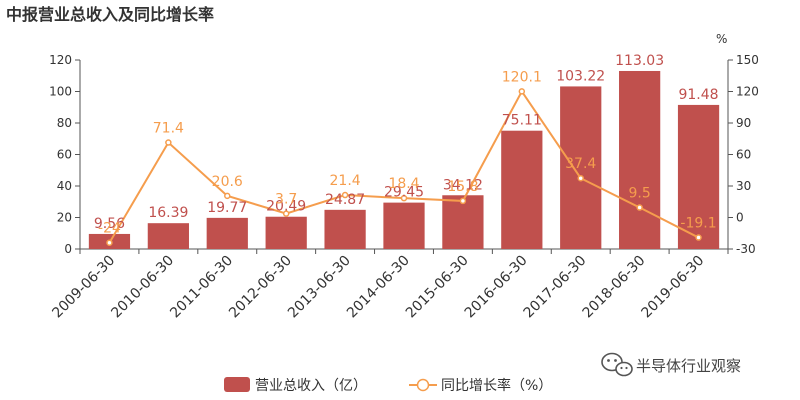  I want to click on legend-bar-label: 营业总收入（亿）, so click(311, 386).